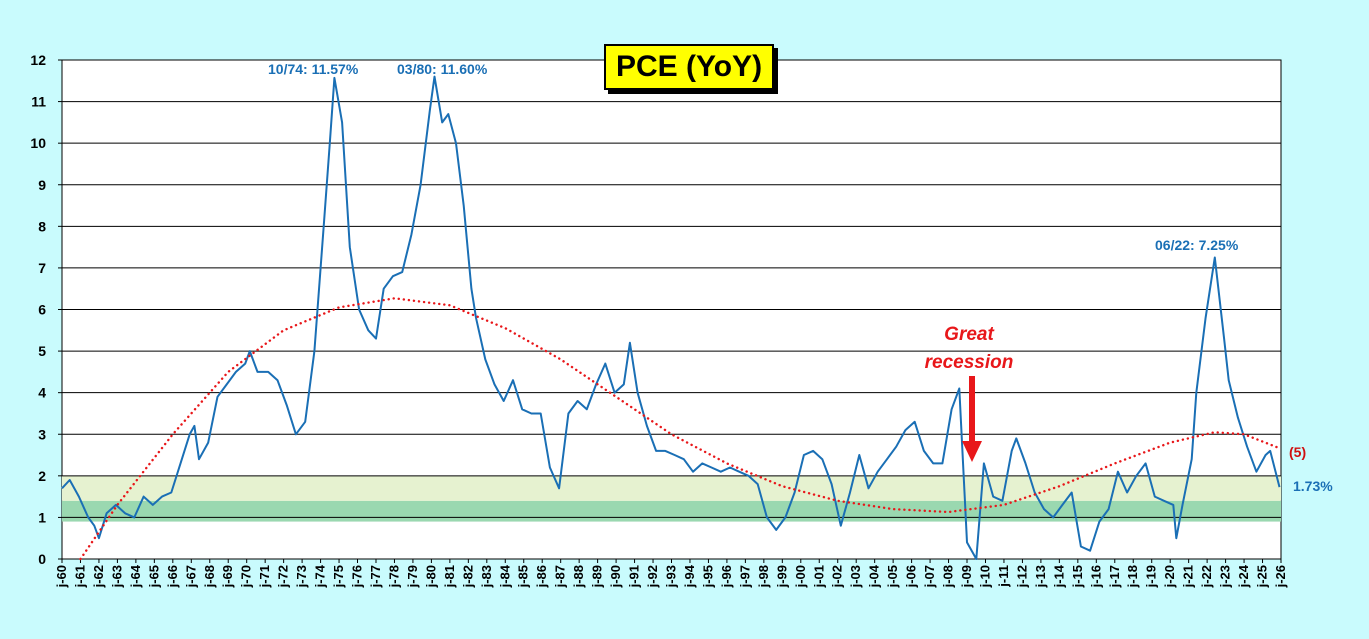 The width and height of the screenshot is (1369, 639). I want to click on x-tick-label-j-02: j-02, so click(837, 576).